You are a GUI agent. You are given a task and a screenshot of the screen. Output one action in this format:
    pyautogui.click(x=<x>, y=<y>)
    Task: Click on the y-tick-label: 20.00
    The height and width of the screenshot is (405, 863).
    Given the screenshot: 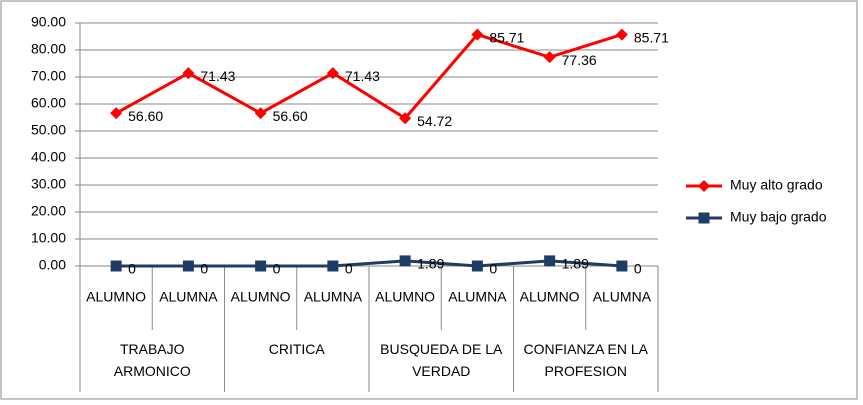 What is the action you would take?
    pyautogui.click(x=48, y=211)
    